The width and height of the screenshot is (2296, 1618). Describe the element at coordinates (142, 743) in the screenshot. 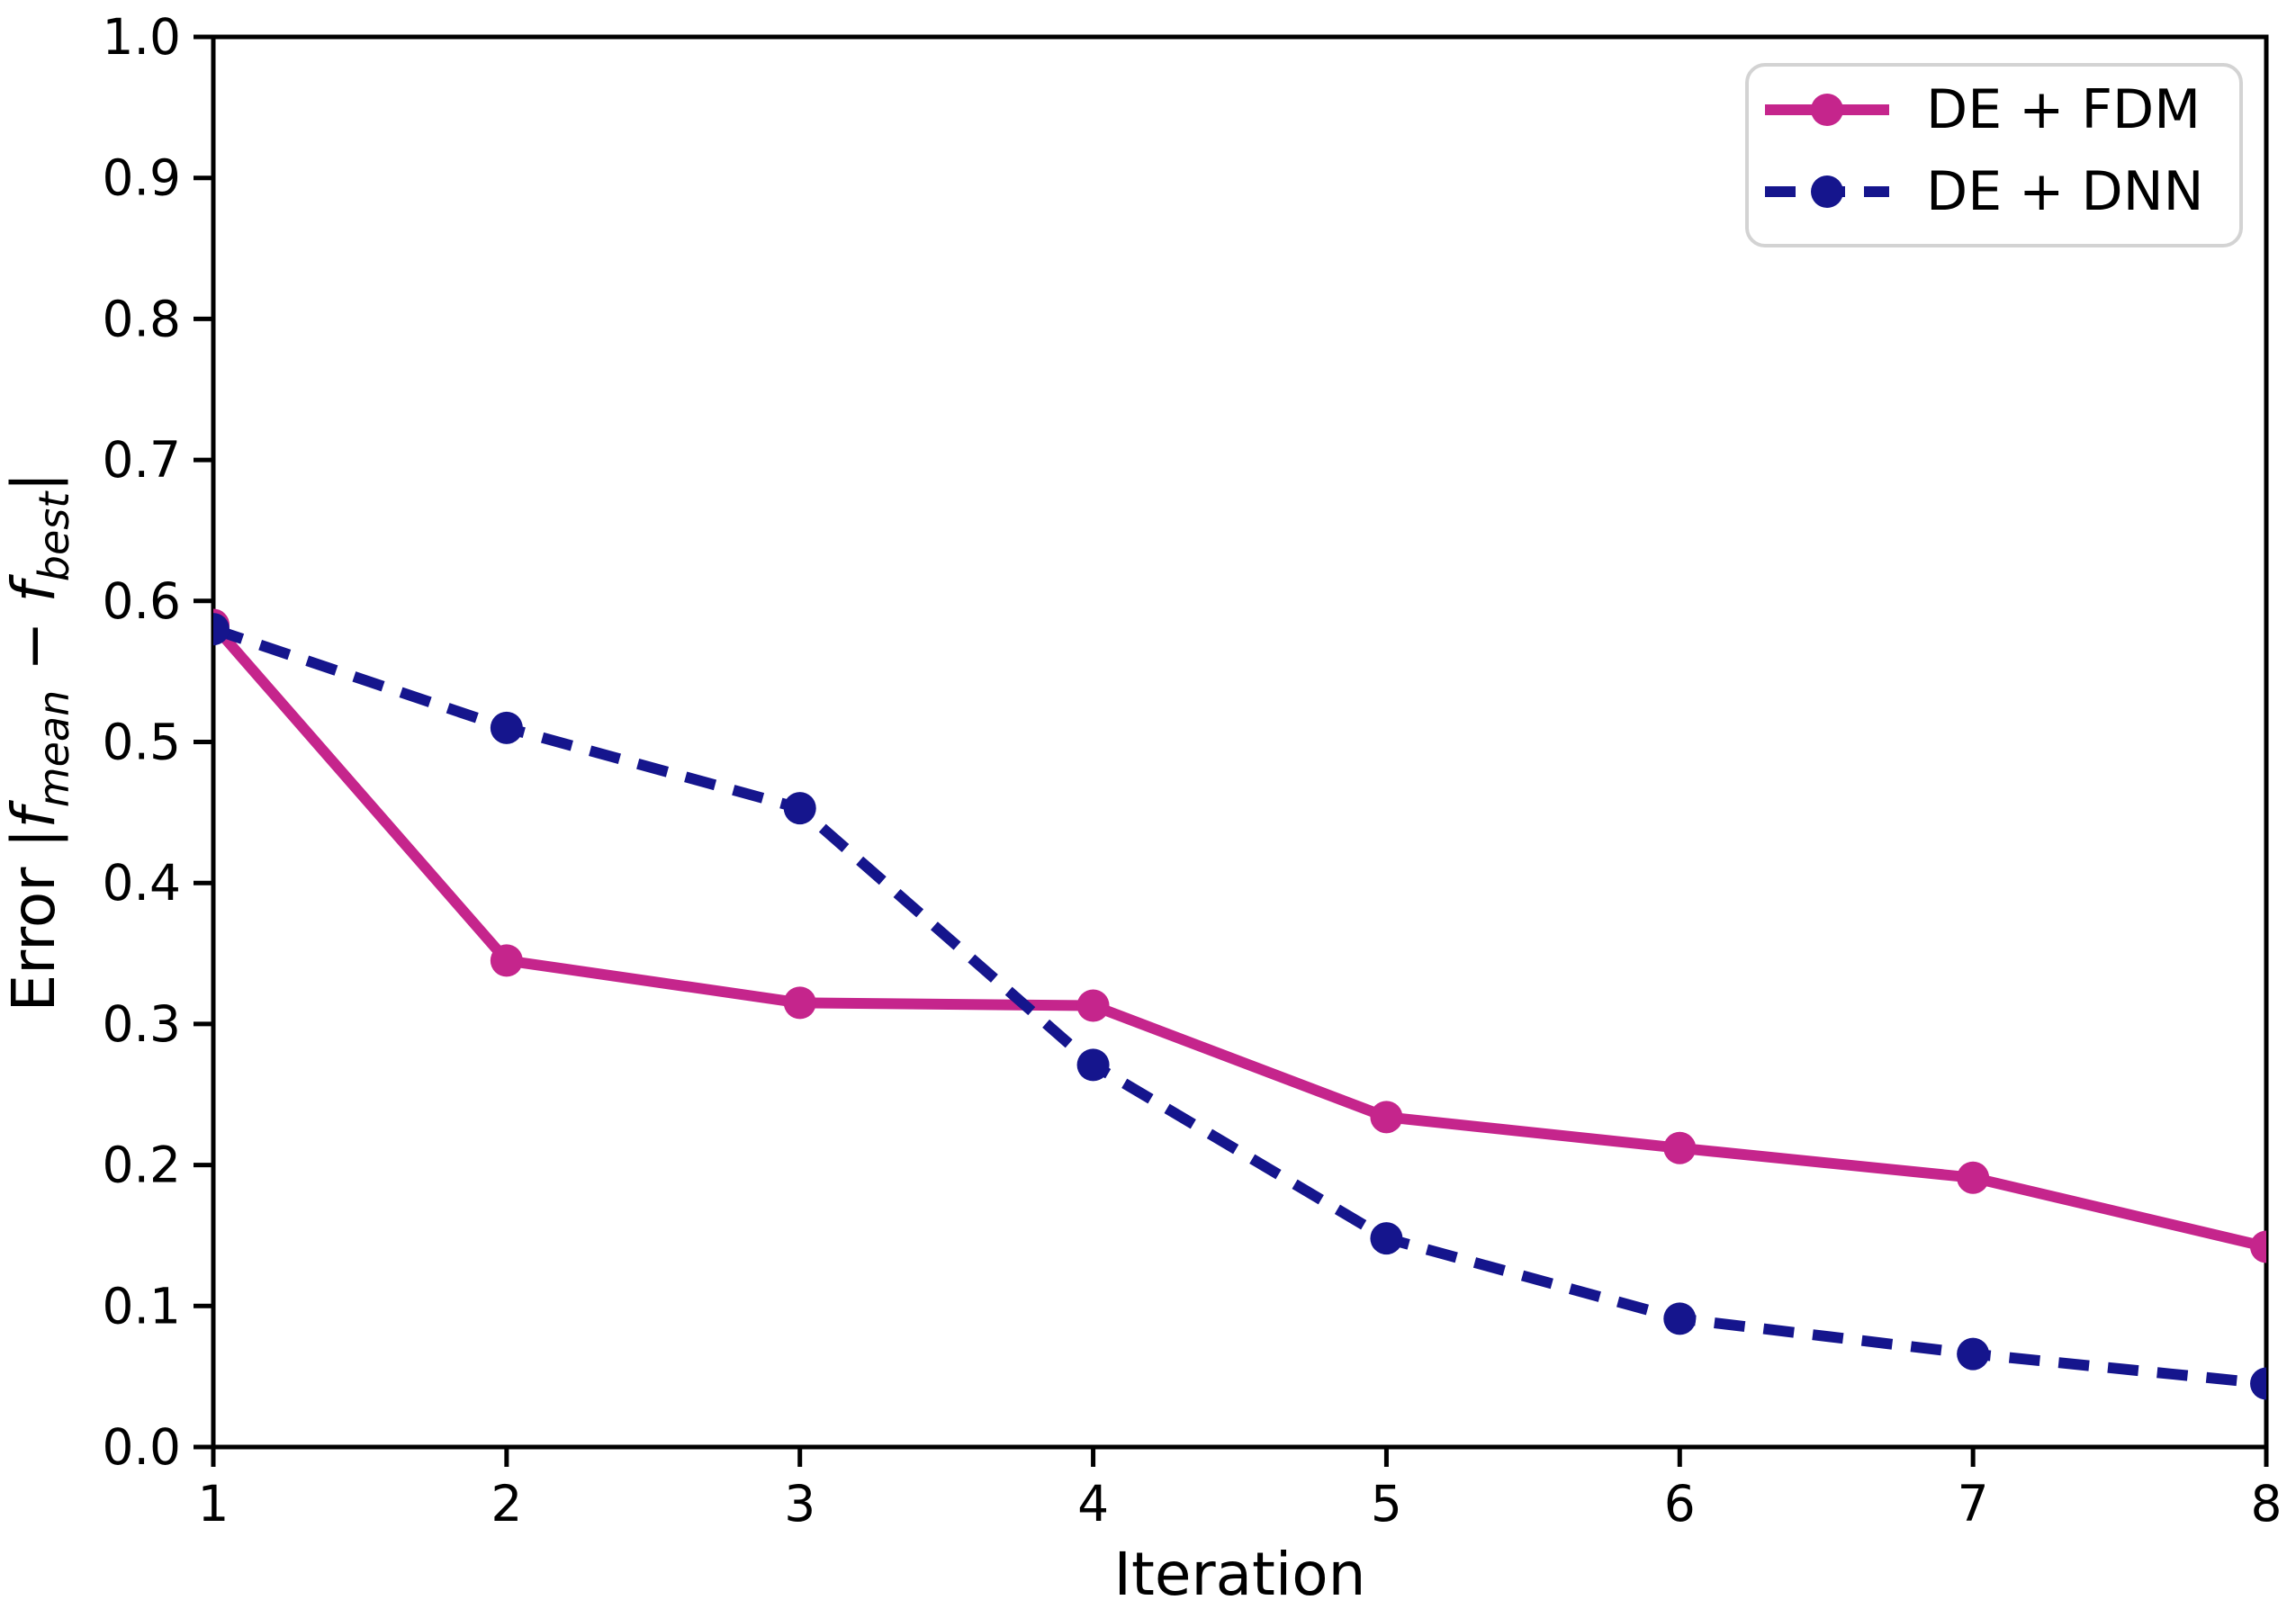

I see `y-tick-label: 0.5` at that location.